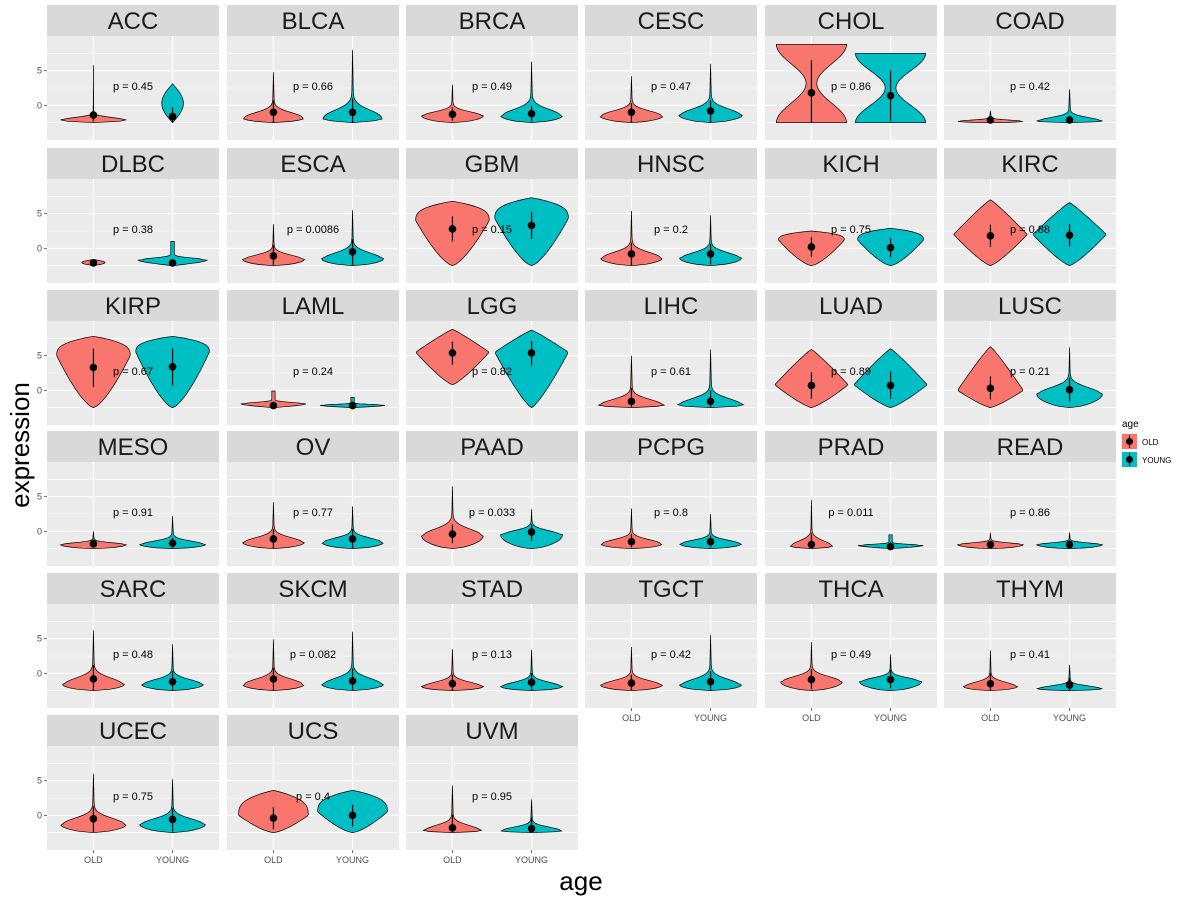  I want to click on strip-label: LGG, so click(492, 306).